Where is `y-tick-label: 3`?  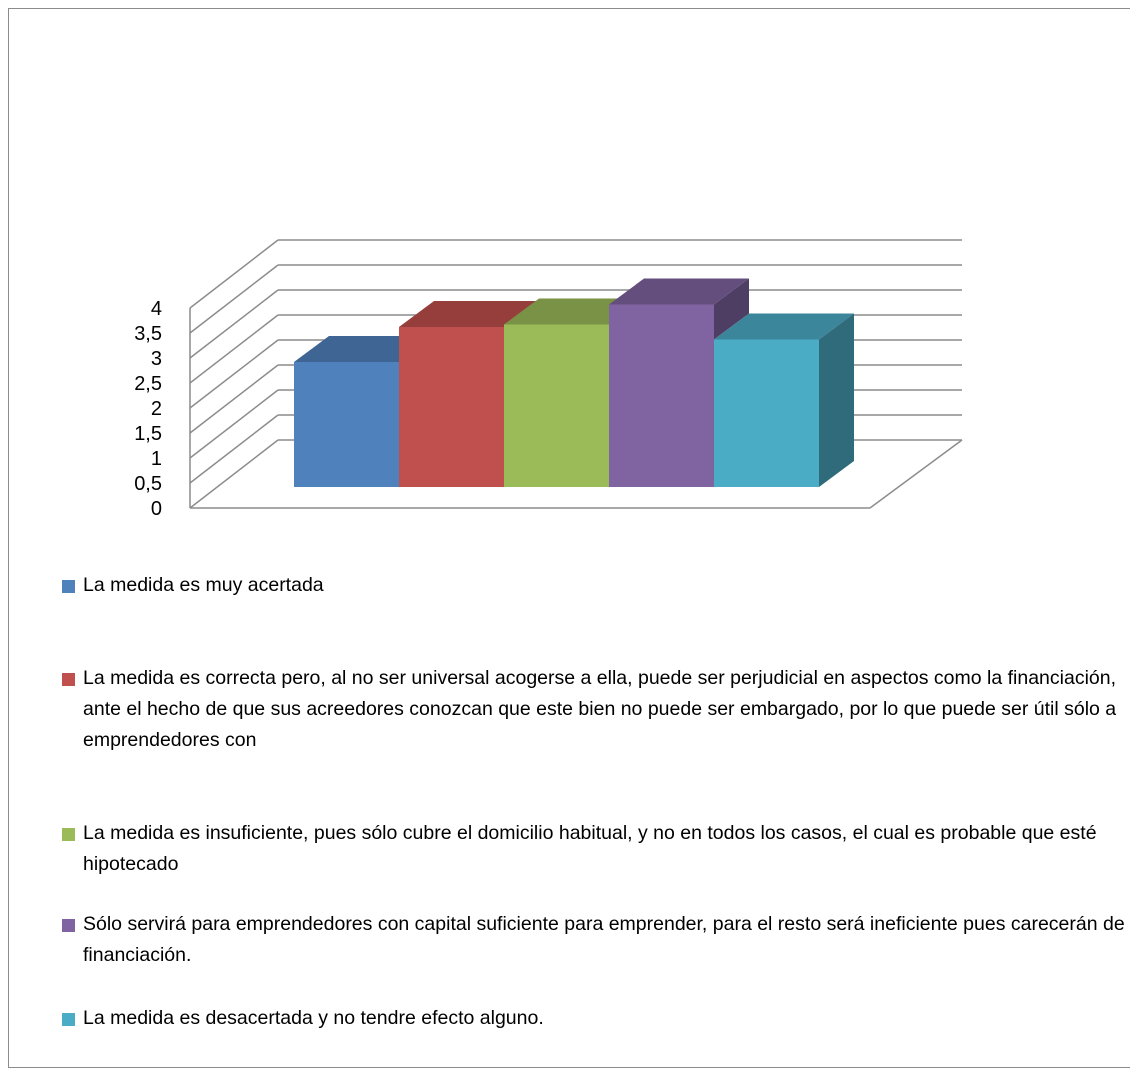 y-tick-label: 3 is located at coordinates (156, 359).